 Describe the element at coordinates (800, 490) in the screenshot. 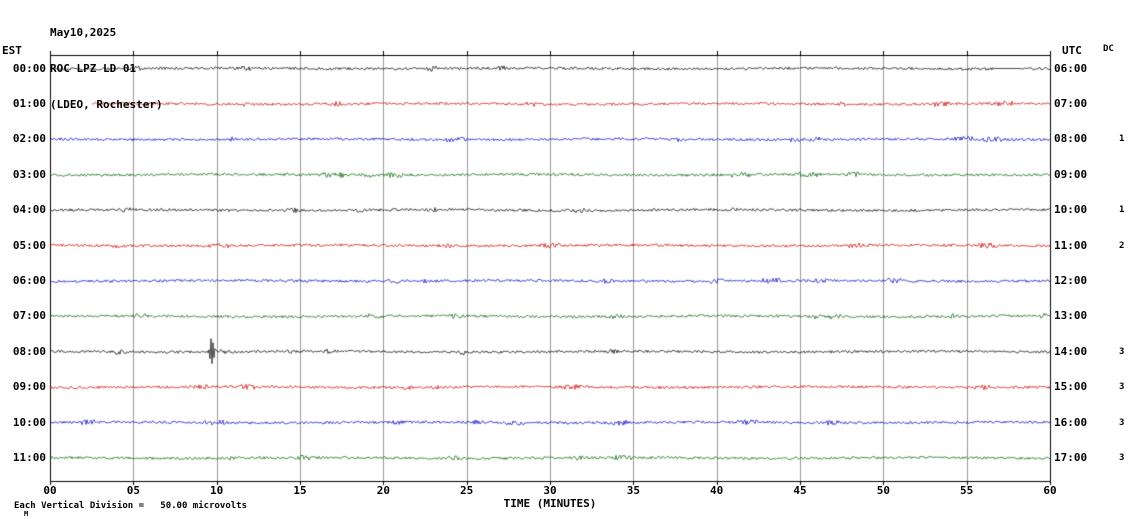

I see `x-tick-label: 45` at that location.